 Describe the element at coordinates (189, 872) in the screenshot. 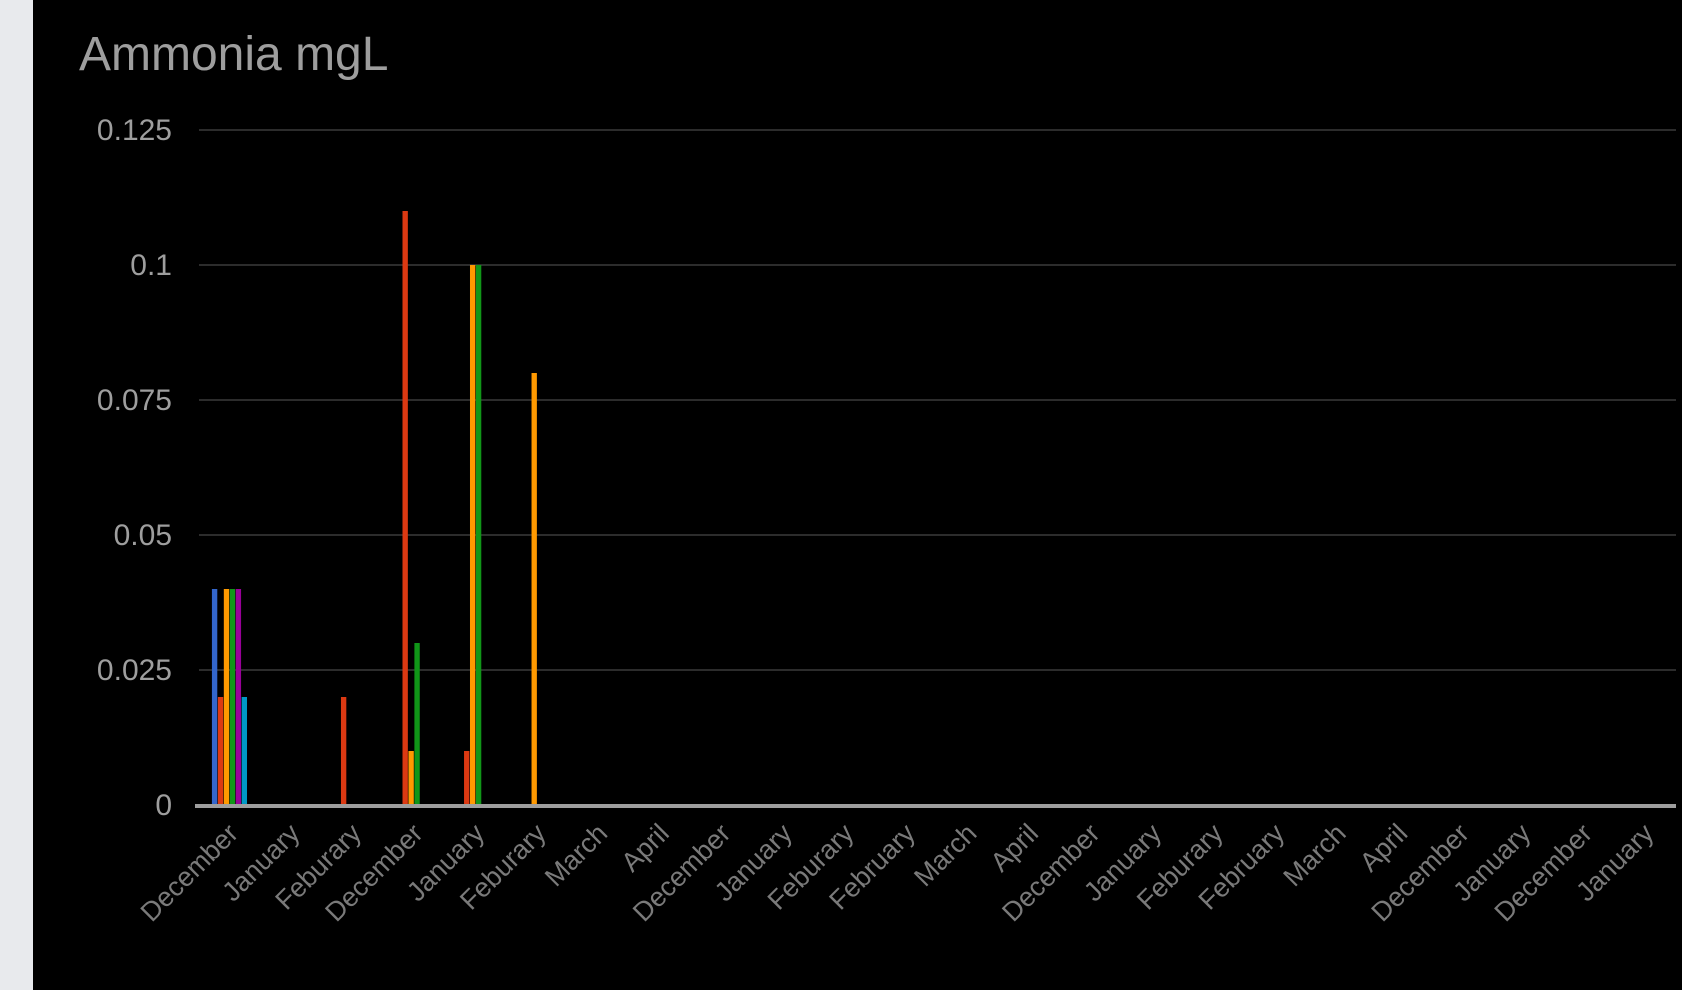

I see `x-tick-label: December` at that location.